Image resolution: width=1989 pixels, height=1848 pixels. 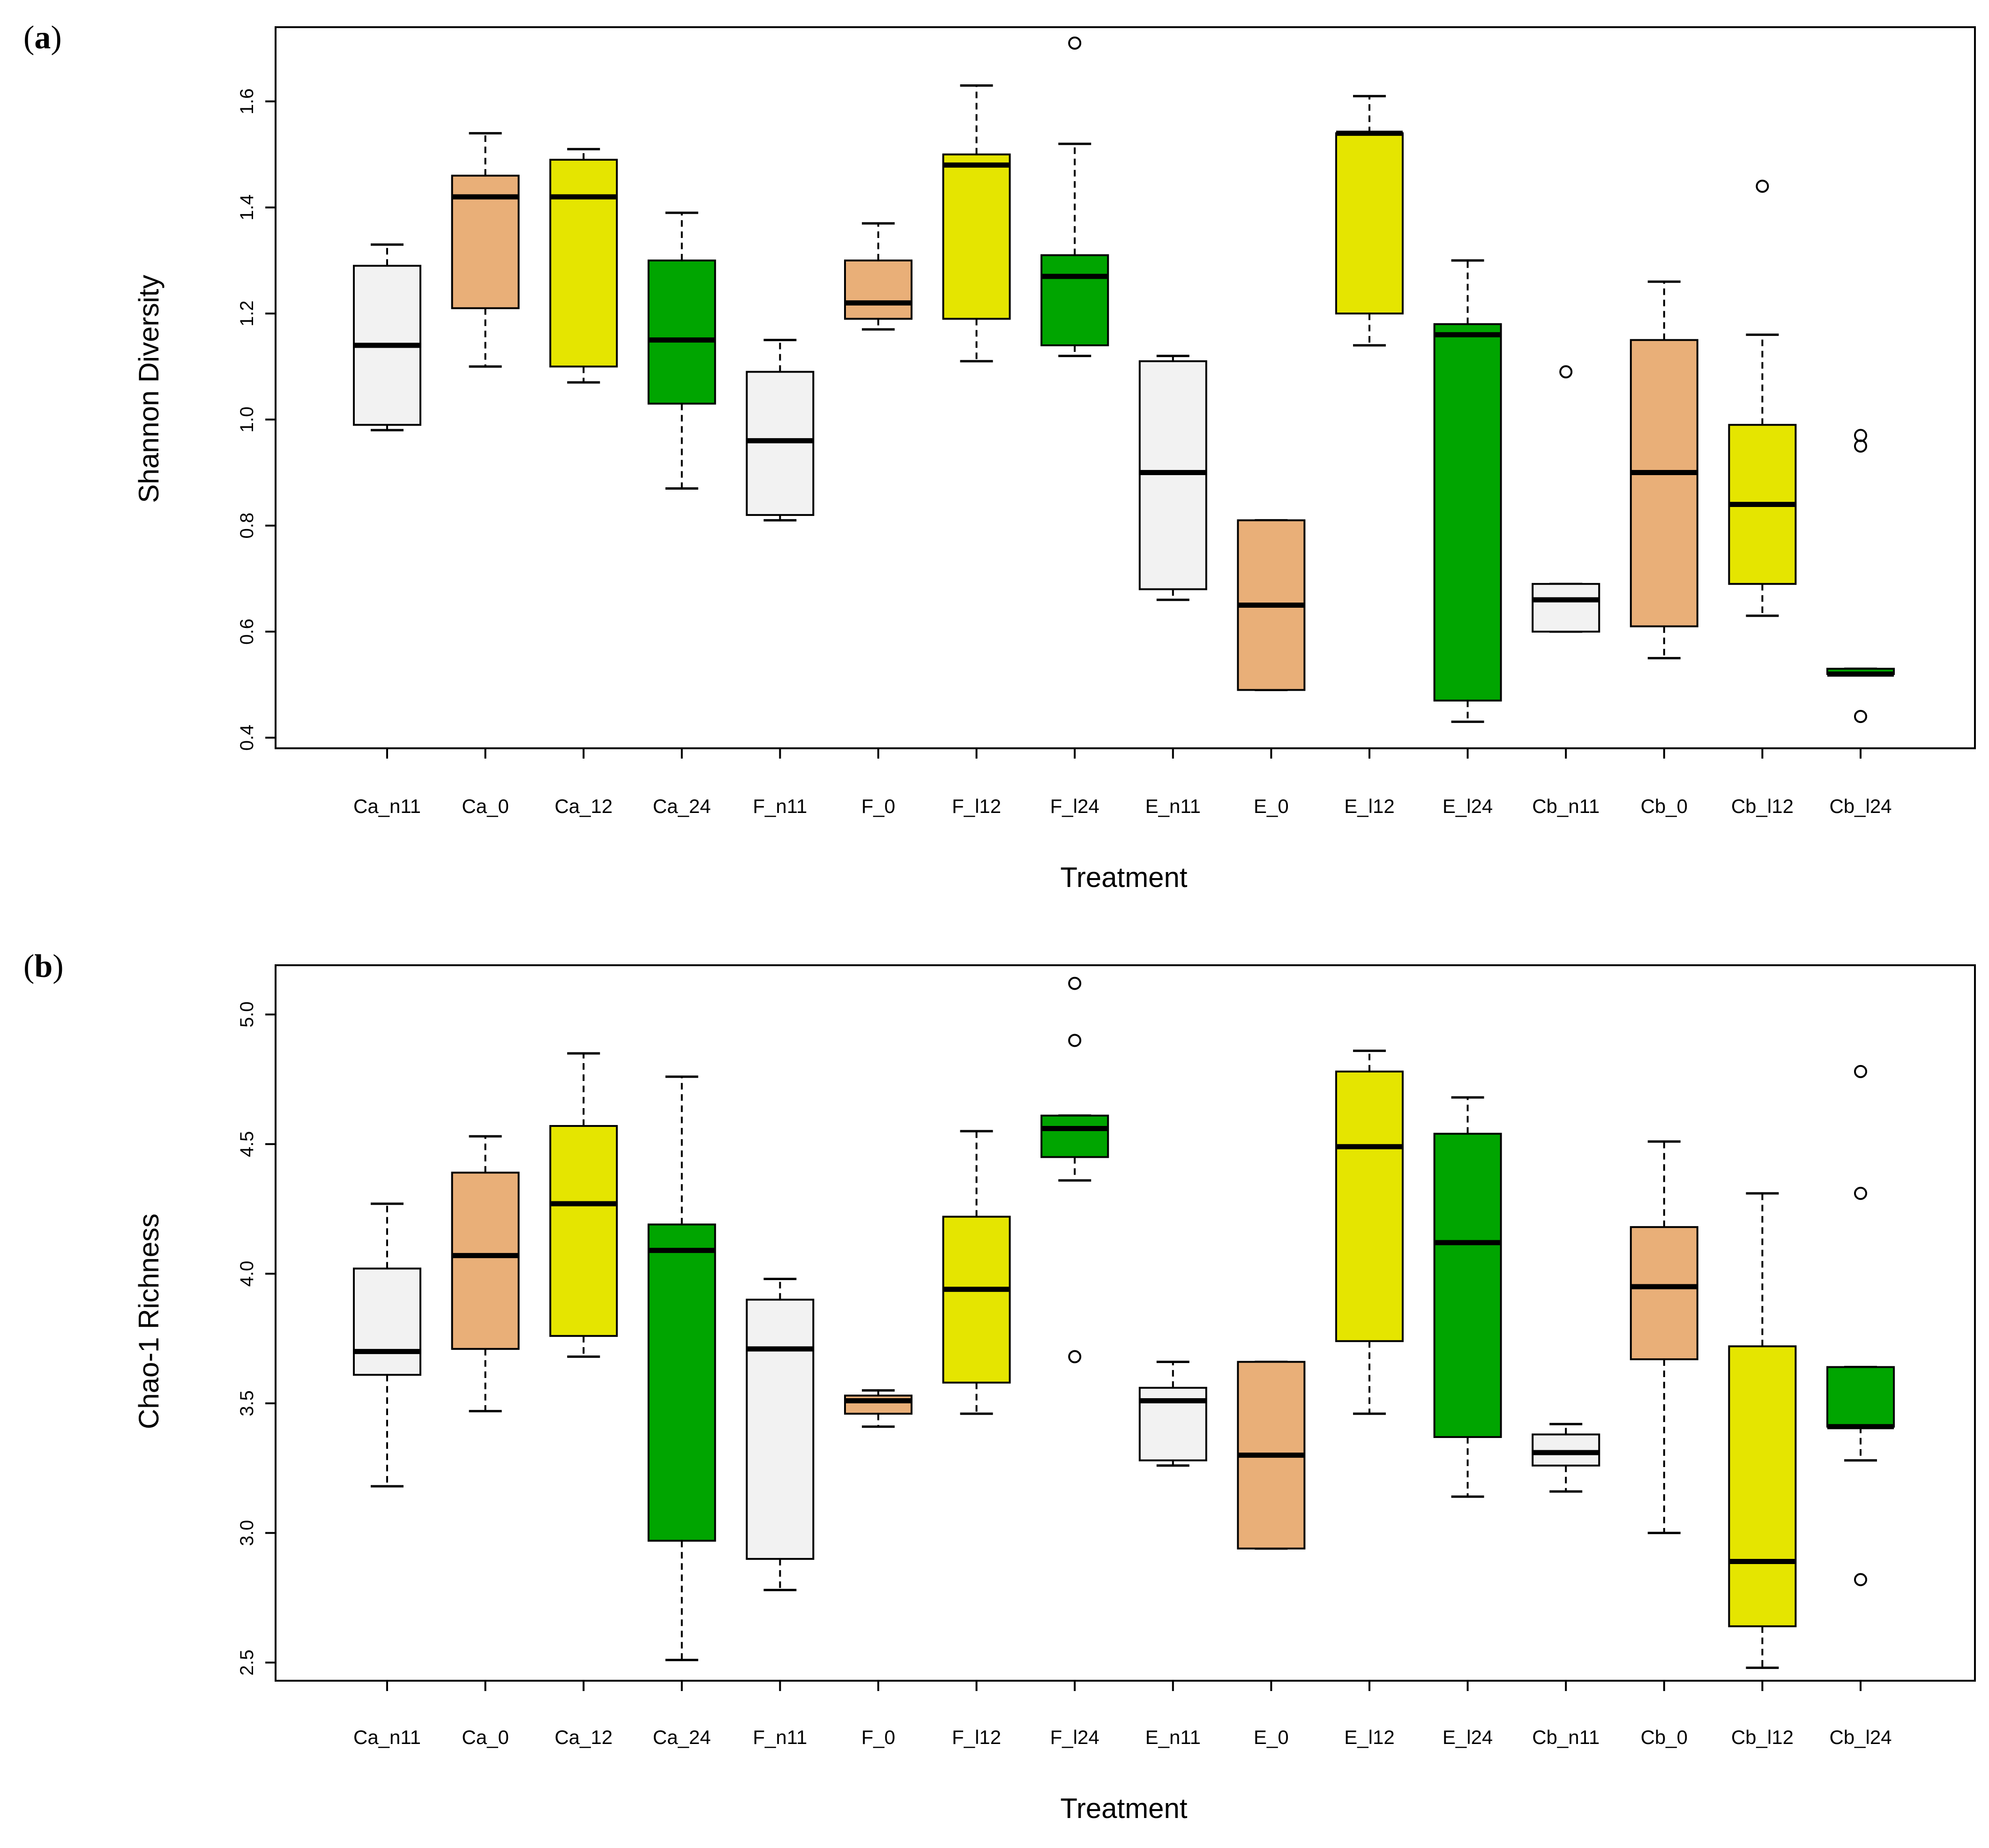 I want to click on x-tick-label: Ca_24, so click(x=682, y=806).